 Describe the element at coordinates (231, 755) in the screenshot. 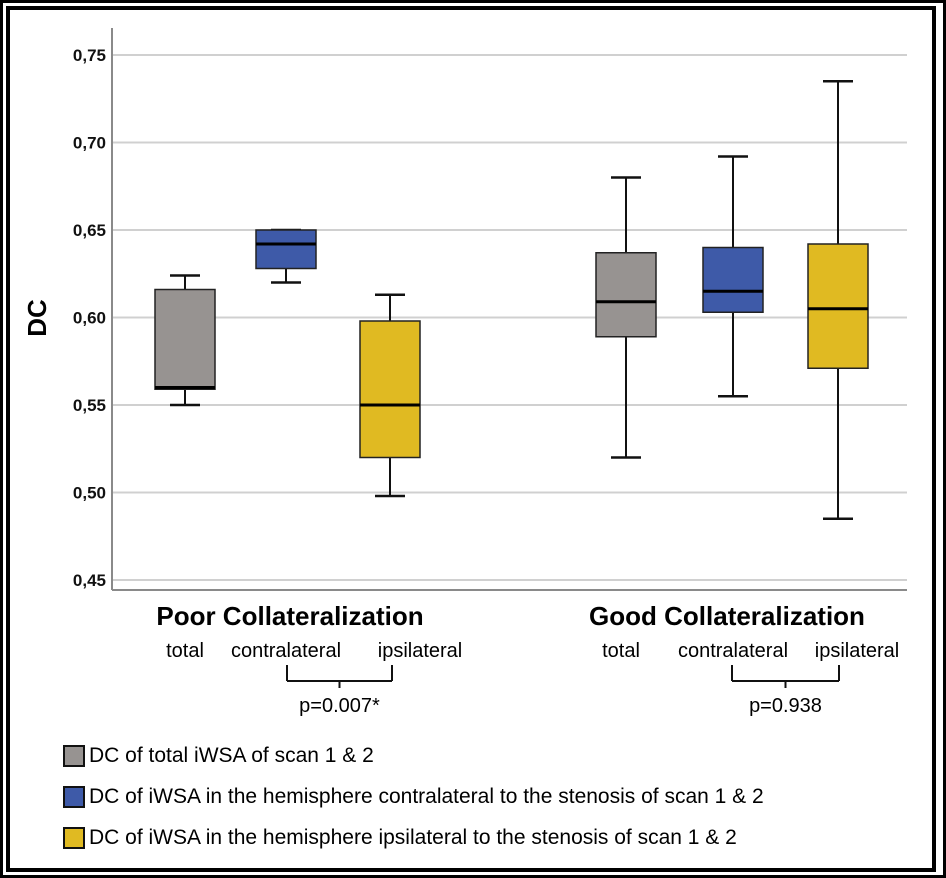

I see `legend-label: DC of total iWSA of scan 1 & 2` at that location.